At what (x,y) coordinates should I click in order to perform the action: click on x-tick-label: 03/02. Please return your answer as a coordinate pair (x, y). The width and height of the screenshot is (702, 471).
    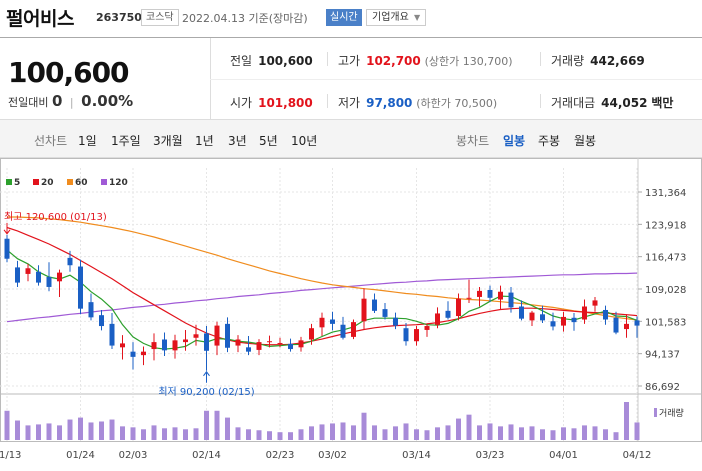
    Looking at the image, I should click on (332, 455).